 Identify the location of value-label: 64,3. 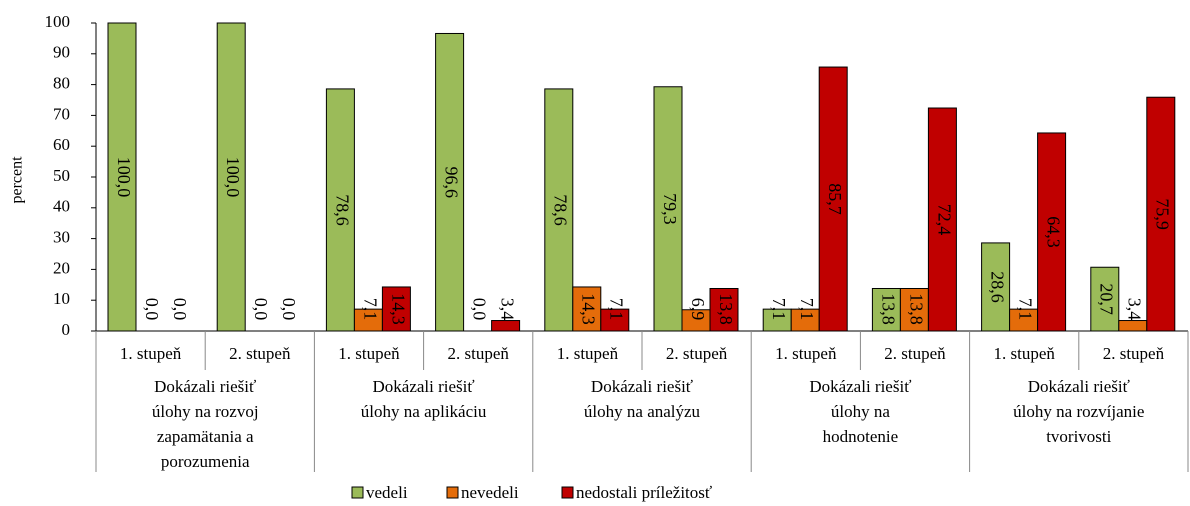
(1053, 232).